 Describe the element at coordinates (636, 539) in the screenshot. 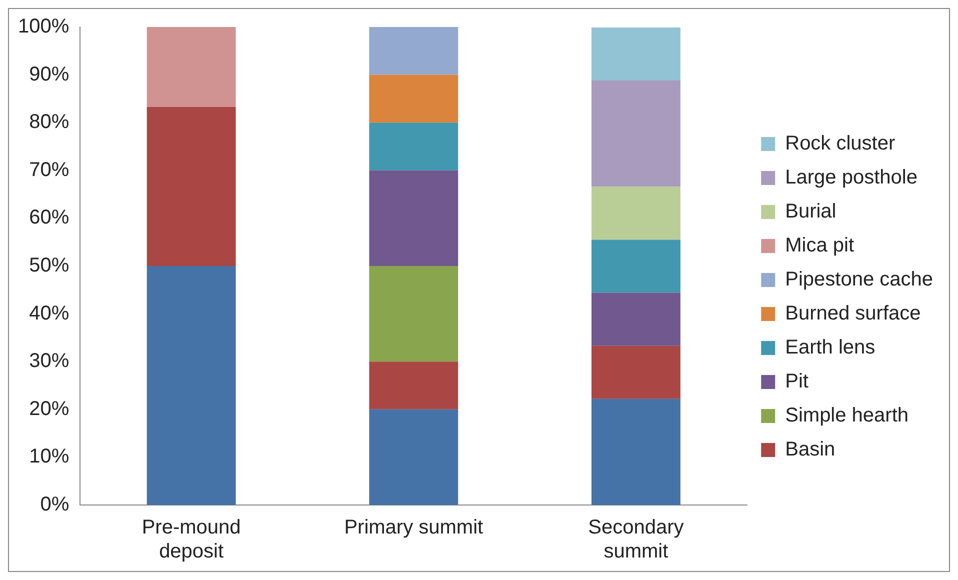

I see `x-tick-label: Secondary summit` at that location.